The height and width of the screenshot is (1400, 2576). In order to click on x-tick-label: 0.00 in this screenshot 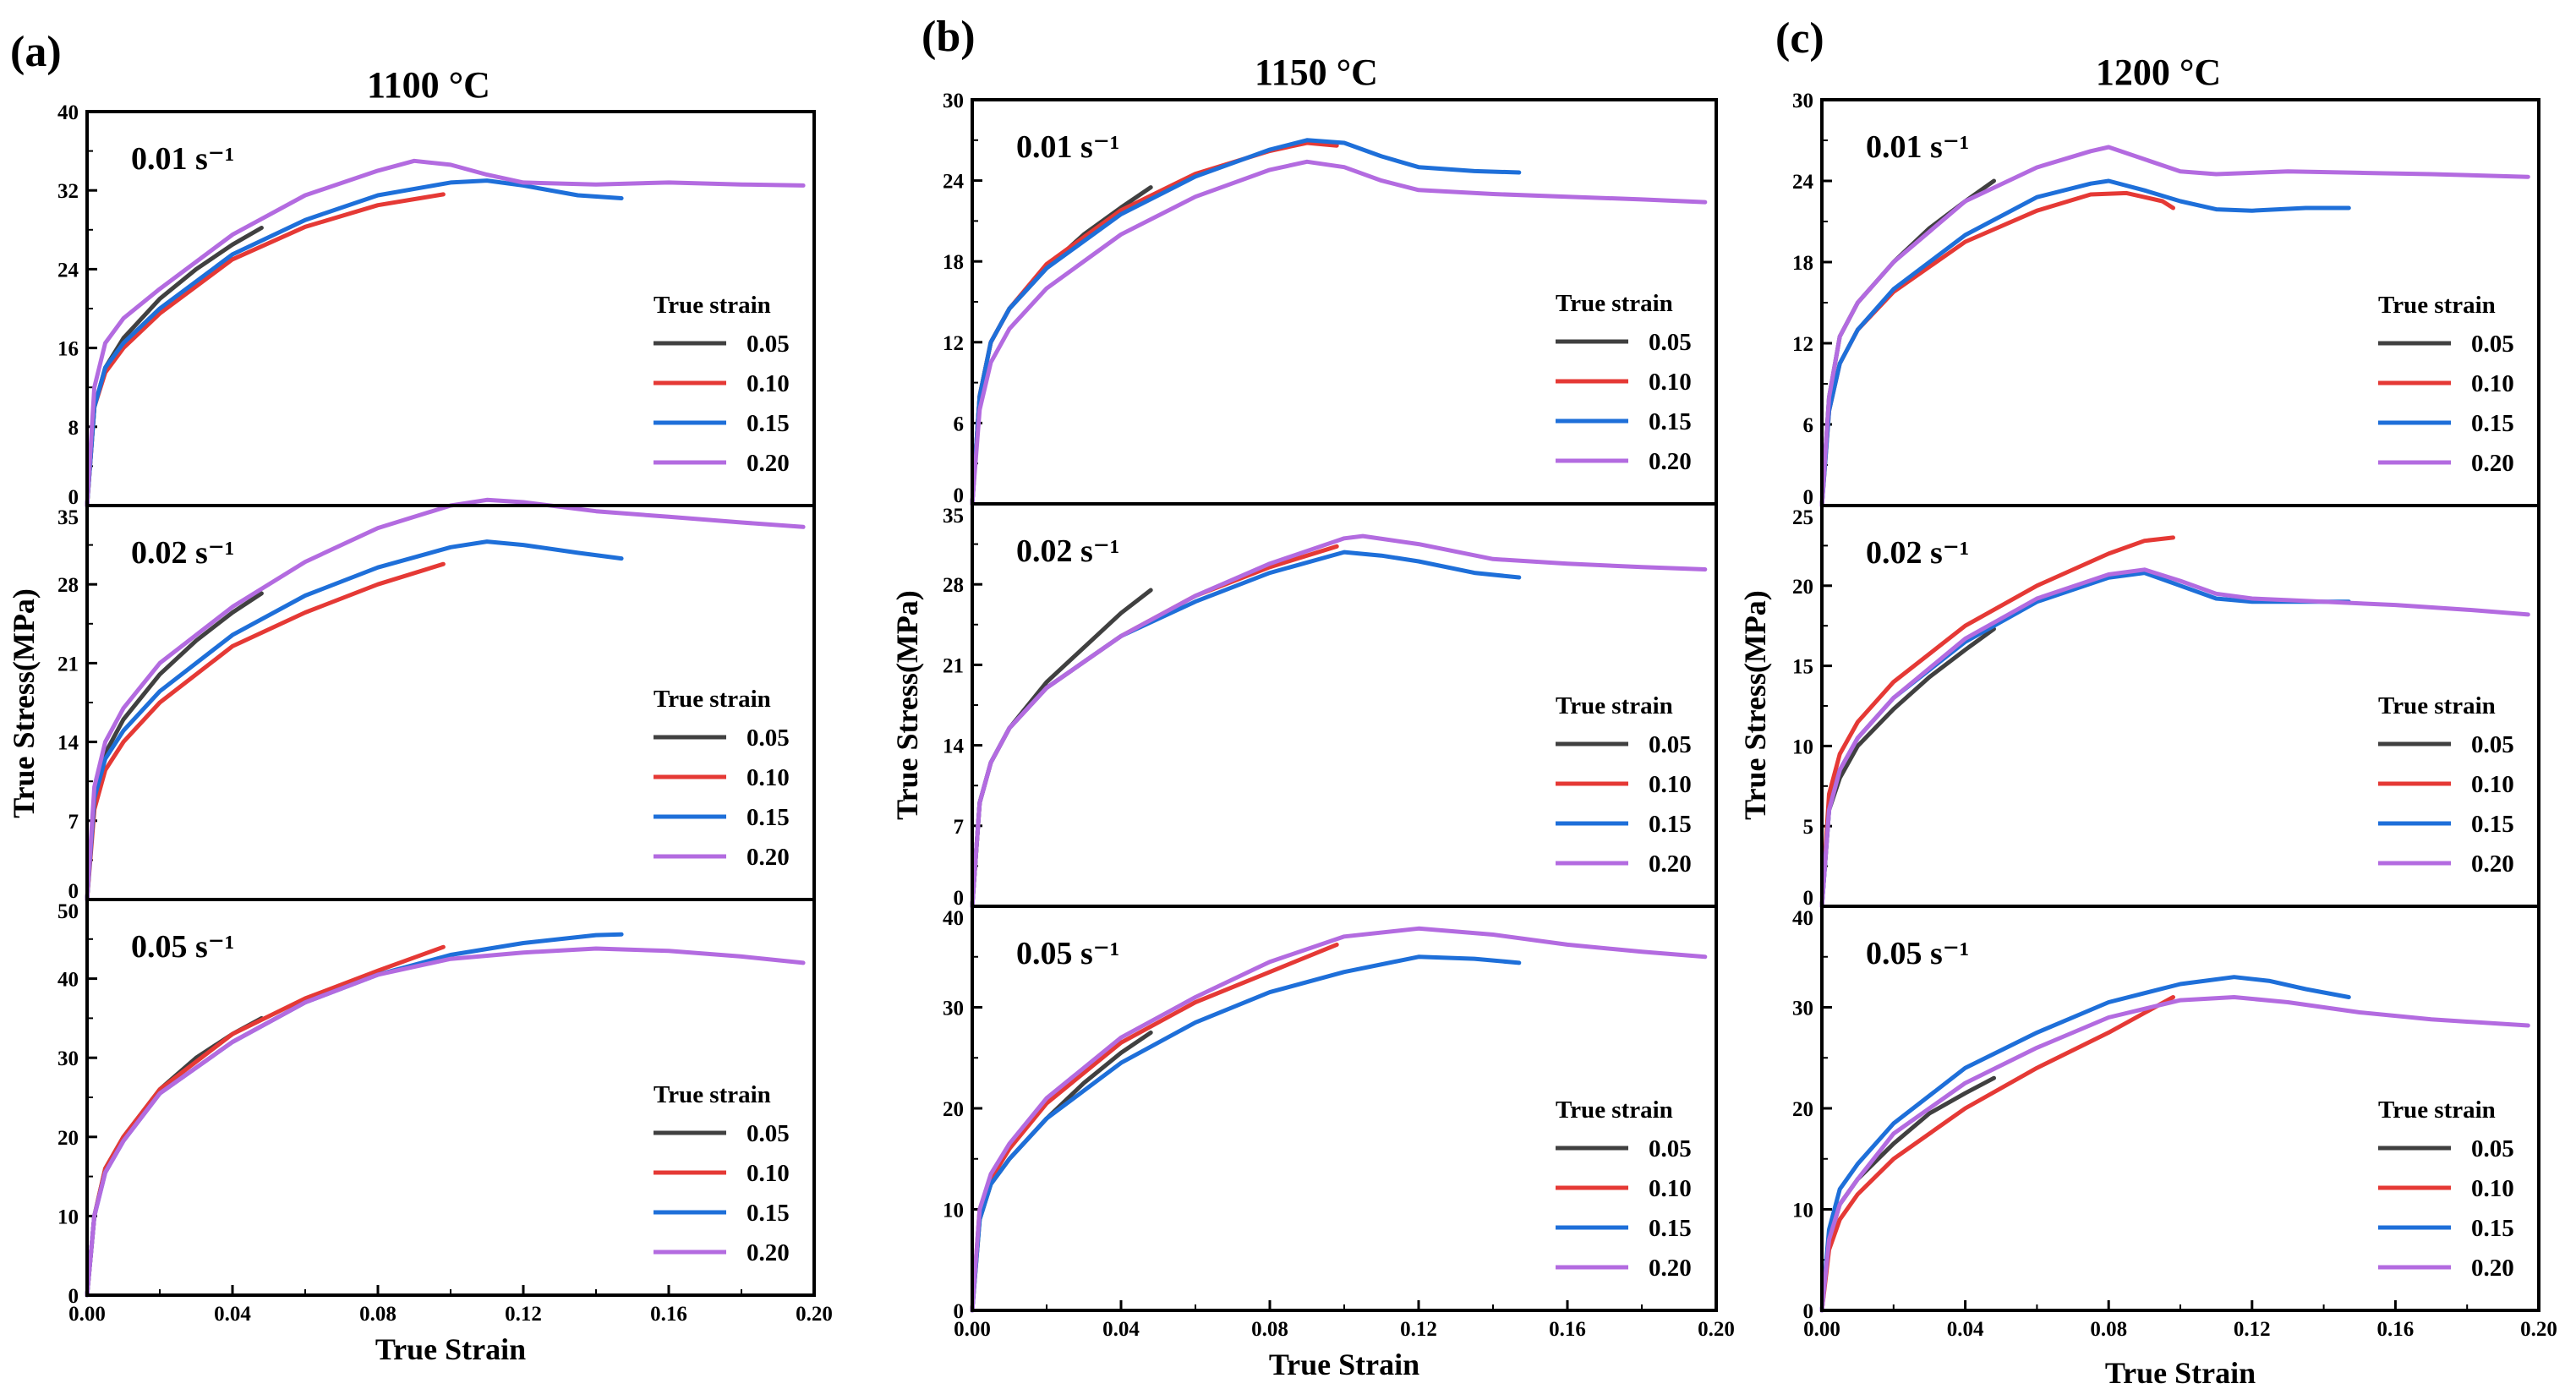, I will do `click(87, 1314)`.